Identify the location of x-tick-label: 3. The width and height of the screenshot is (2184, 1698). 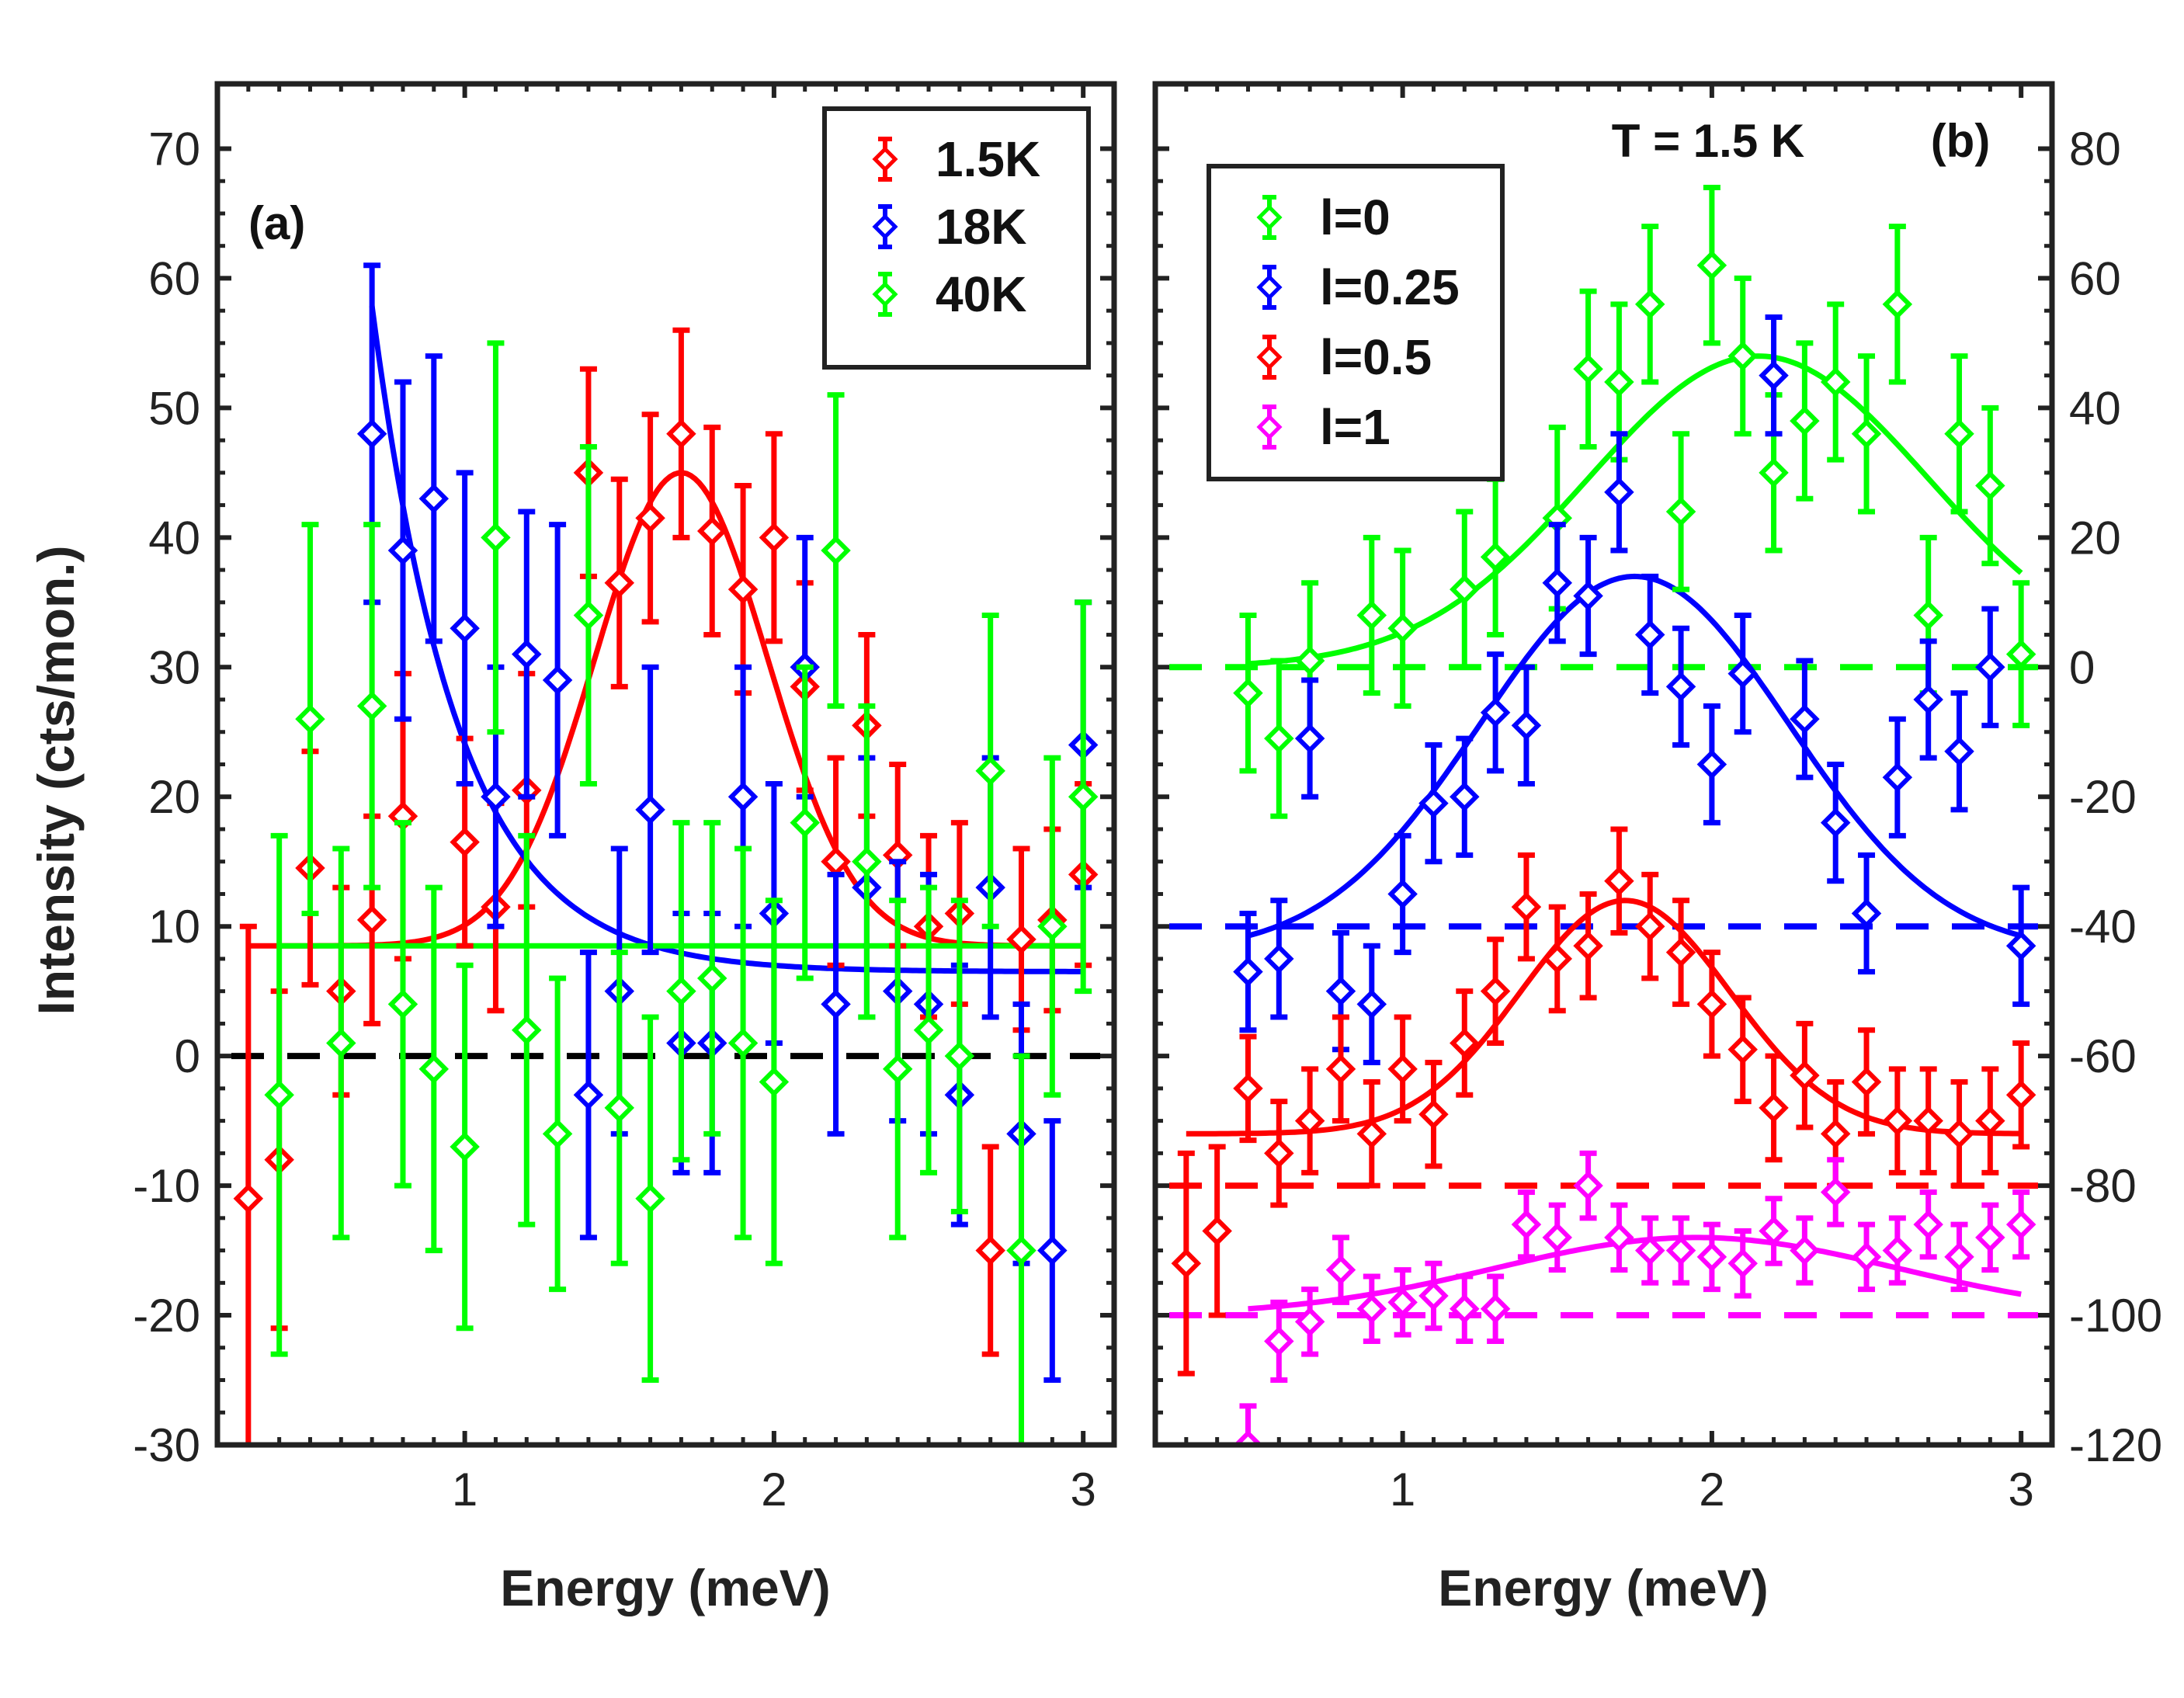
(1082, 1490).